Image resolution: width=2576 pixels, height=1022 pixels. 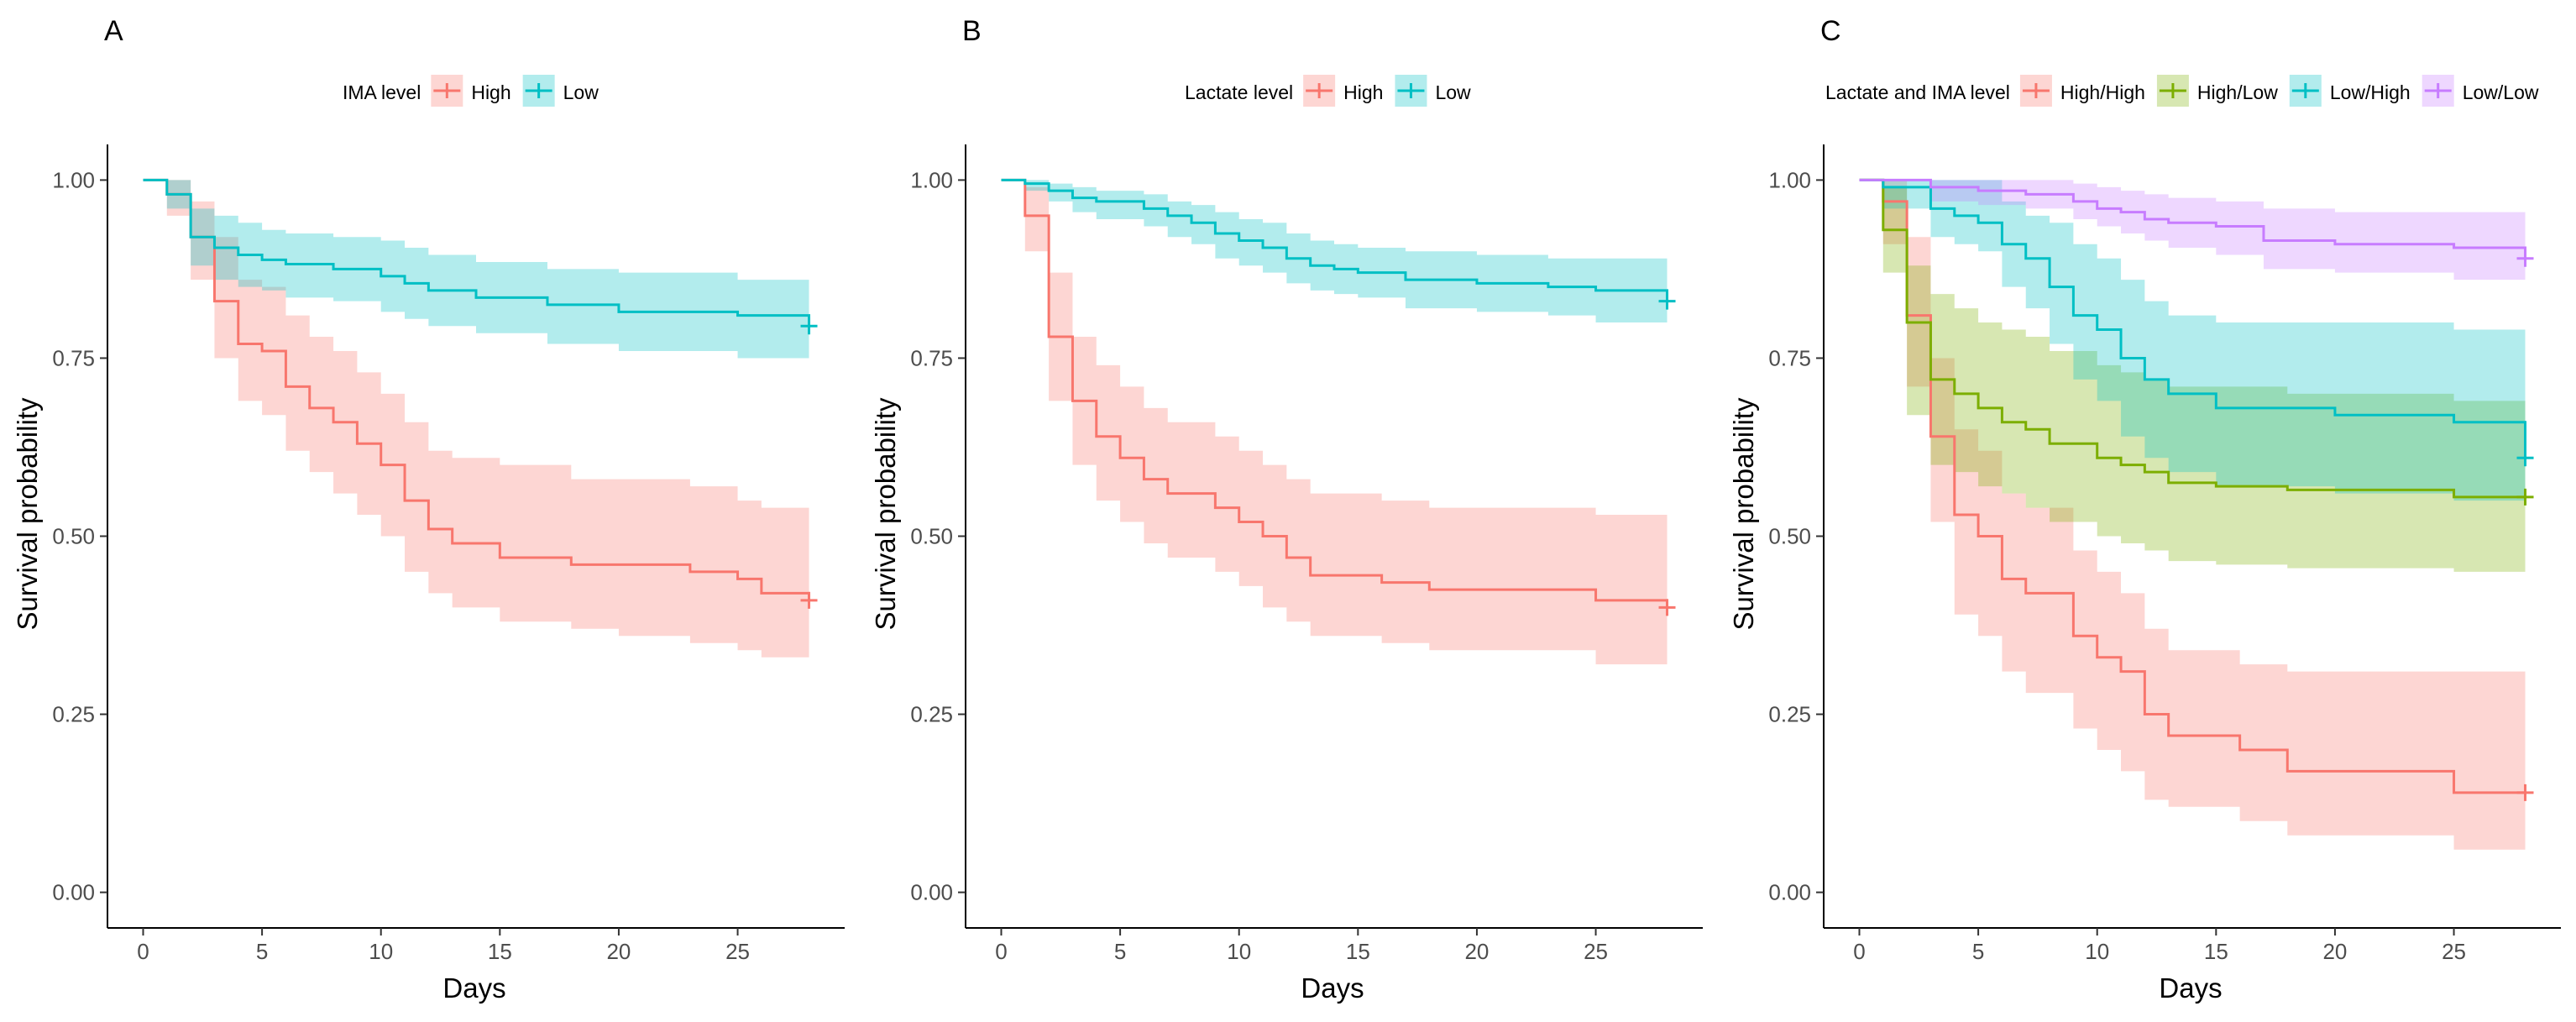 I want to click on legend-label: High/Low, so click(x=2238, y=92).